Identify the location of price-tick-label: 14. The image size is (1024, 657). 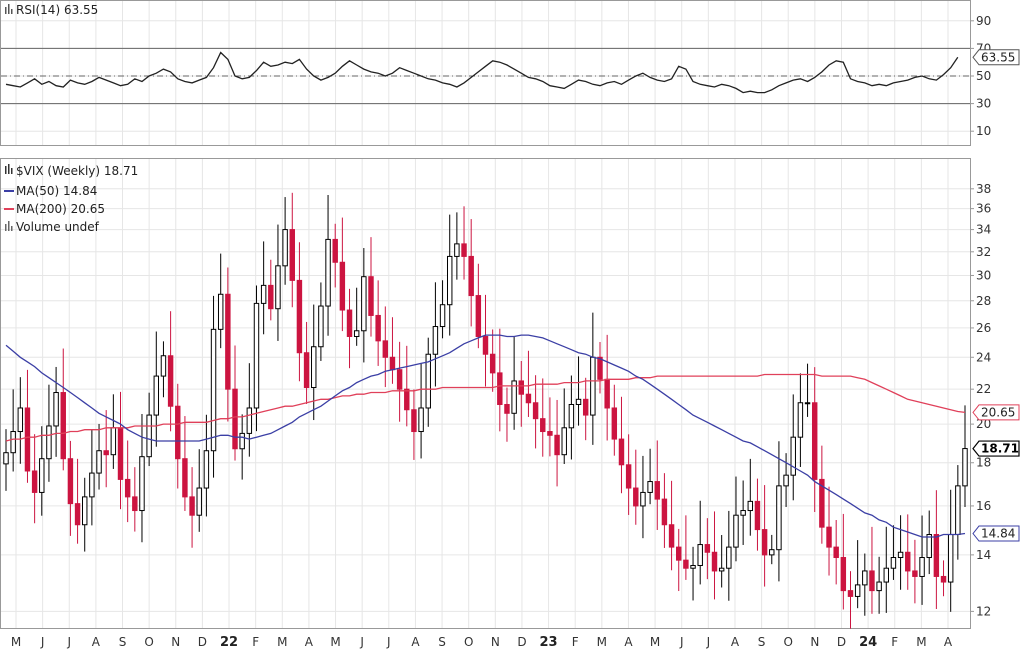
(983, 555).